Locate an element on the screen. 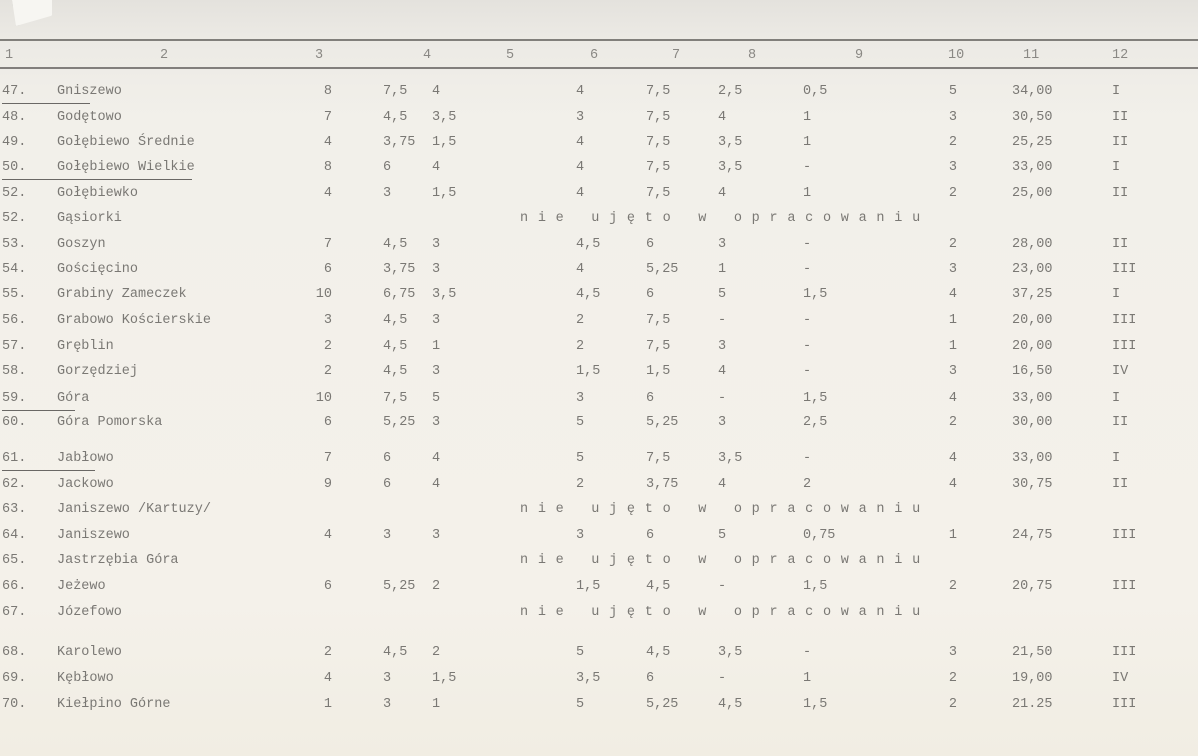 This screenshot has height=756, width=1198. row-number: 54. is located at coordinates (14, 269).